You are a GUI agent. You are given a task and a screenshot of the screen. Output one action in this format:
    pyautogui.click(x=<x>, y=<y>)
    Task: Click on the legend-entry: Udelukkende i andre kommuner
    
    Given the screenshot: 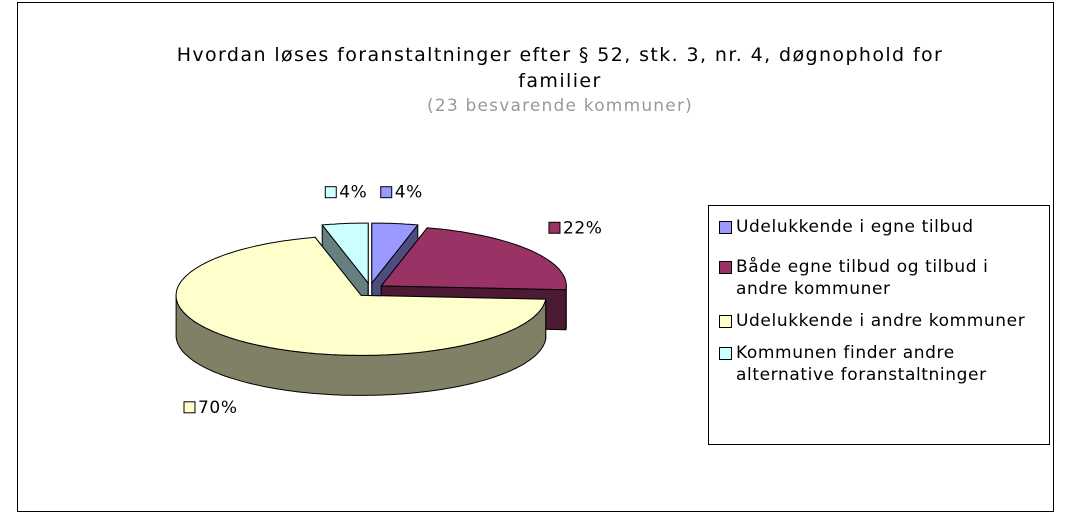 What is the action you would take?
    pyautogui.click(x=881, y=321)
    